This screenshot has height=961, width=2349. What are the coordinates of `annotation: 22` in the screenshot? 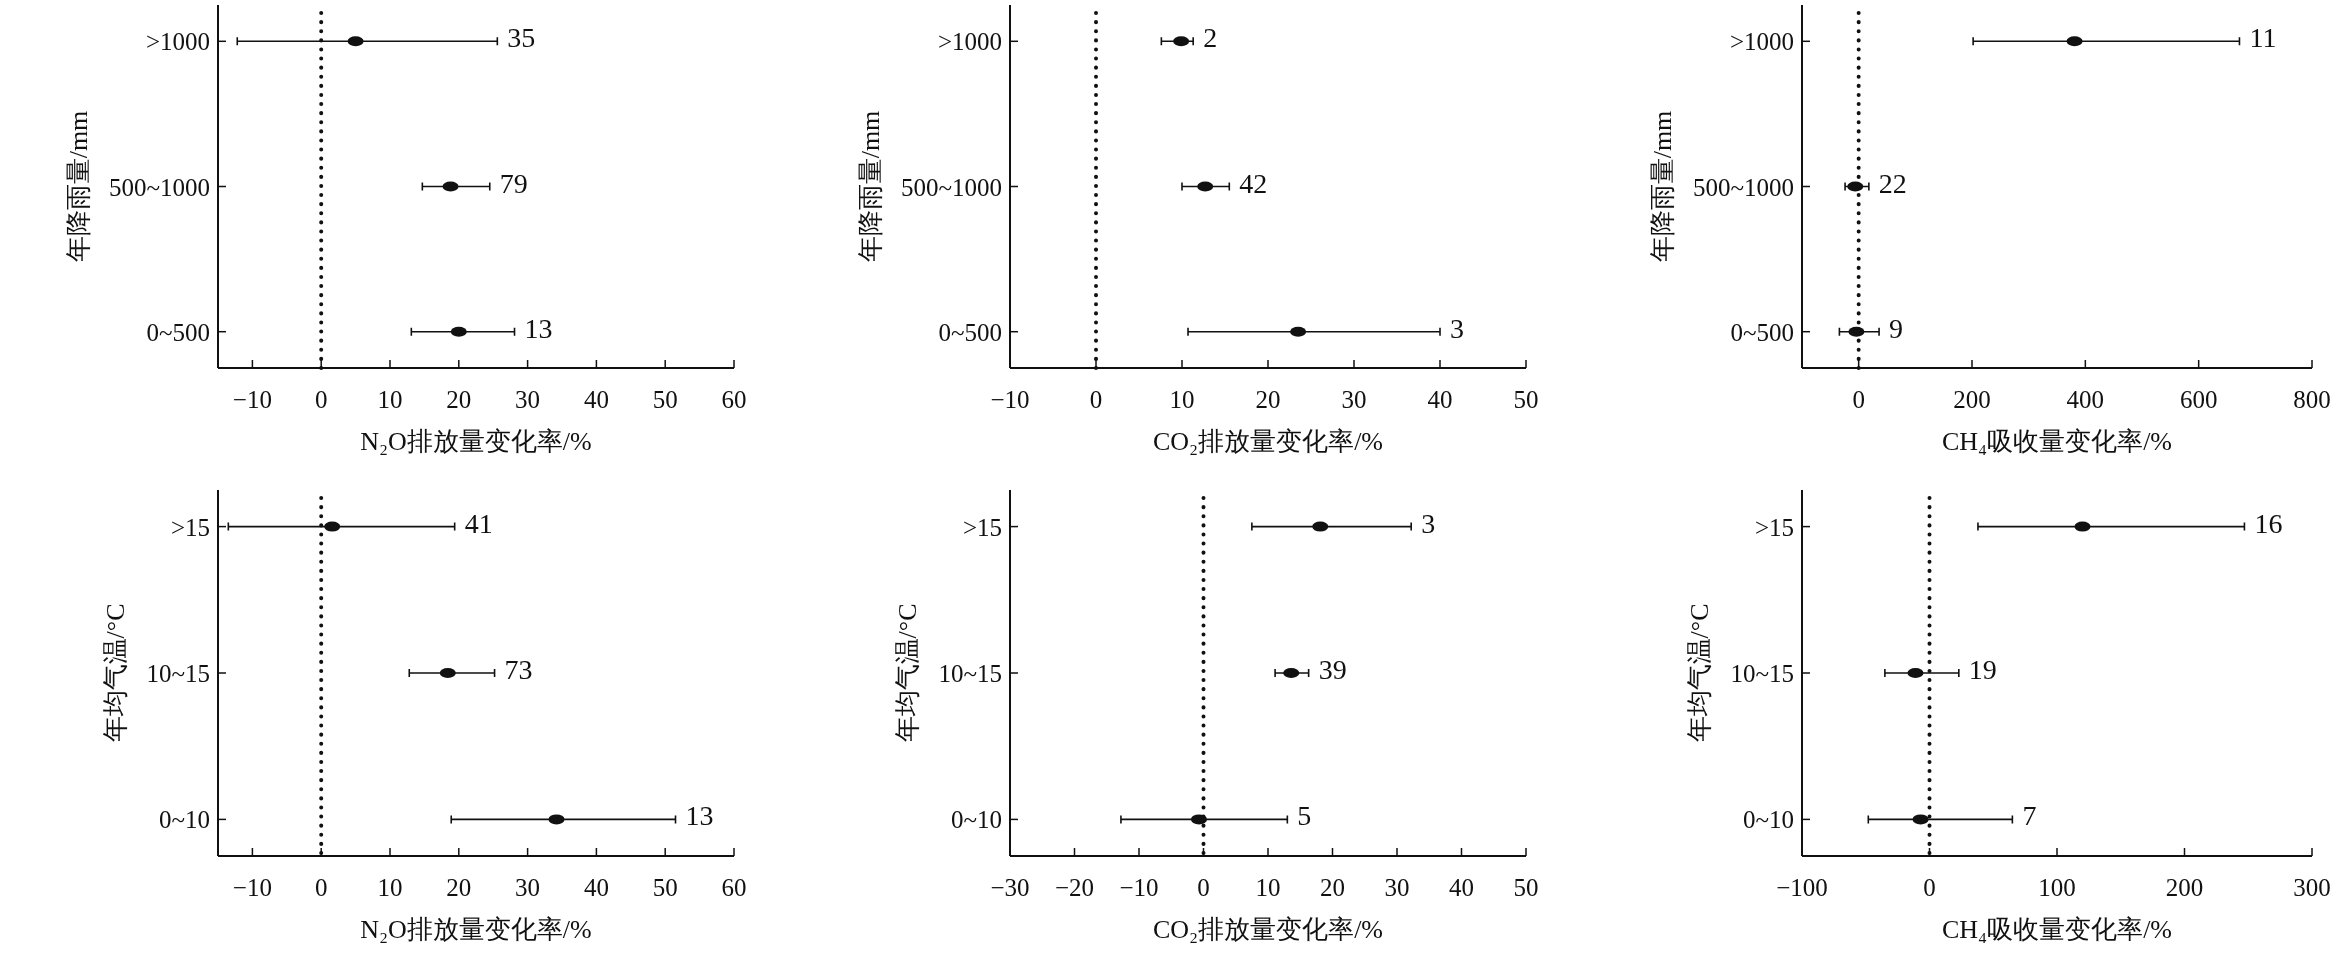 It's located at (1892, 183).